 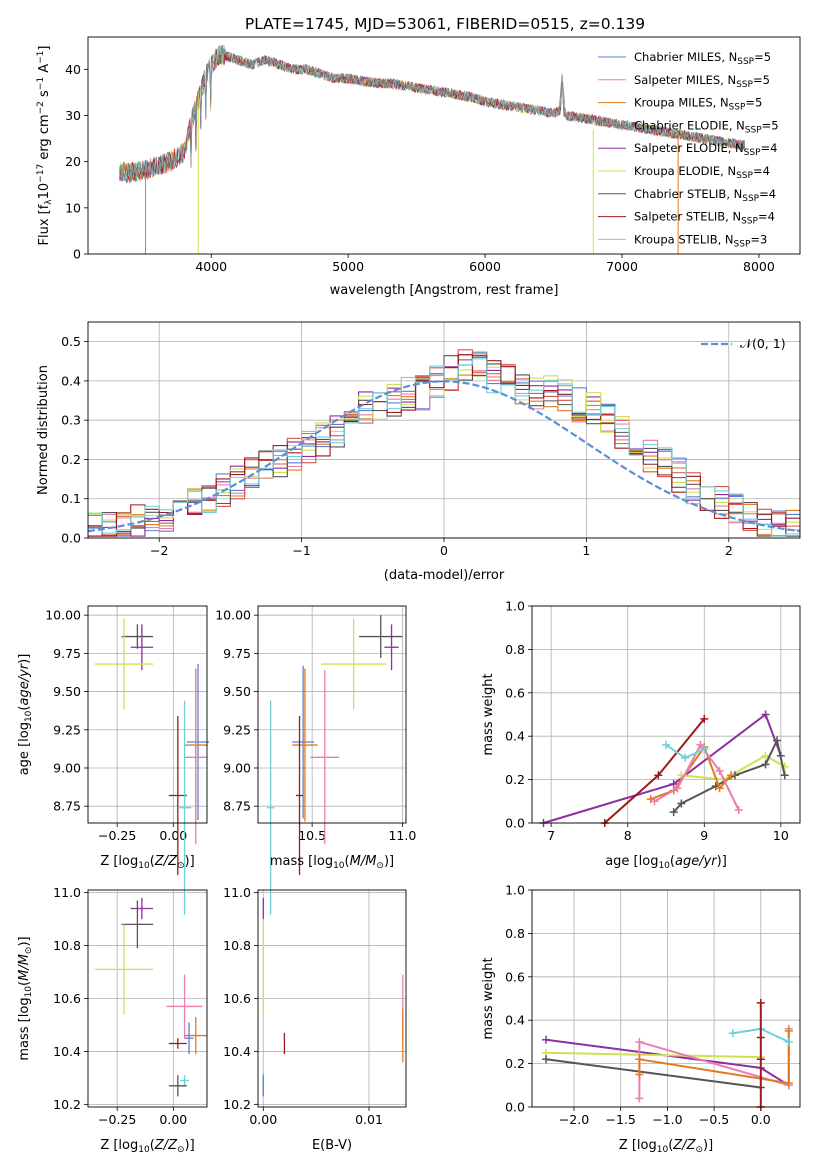 What do you see at coordinates (67, 892) in the screenshot?
I see `mass-vs-z-ytick-label: 11.0` at bounding box center [67, 892].